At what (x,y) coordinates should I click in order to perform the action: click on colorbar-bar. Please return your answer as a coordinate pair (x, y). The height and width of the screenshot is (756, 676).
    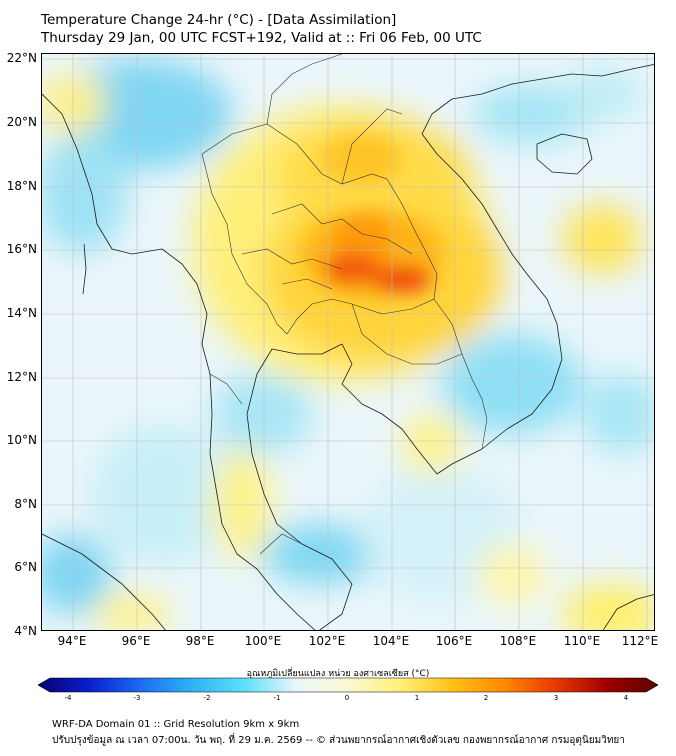
    Looking at the image, I should click on (348, 685).